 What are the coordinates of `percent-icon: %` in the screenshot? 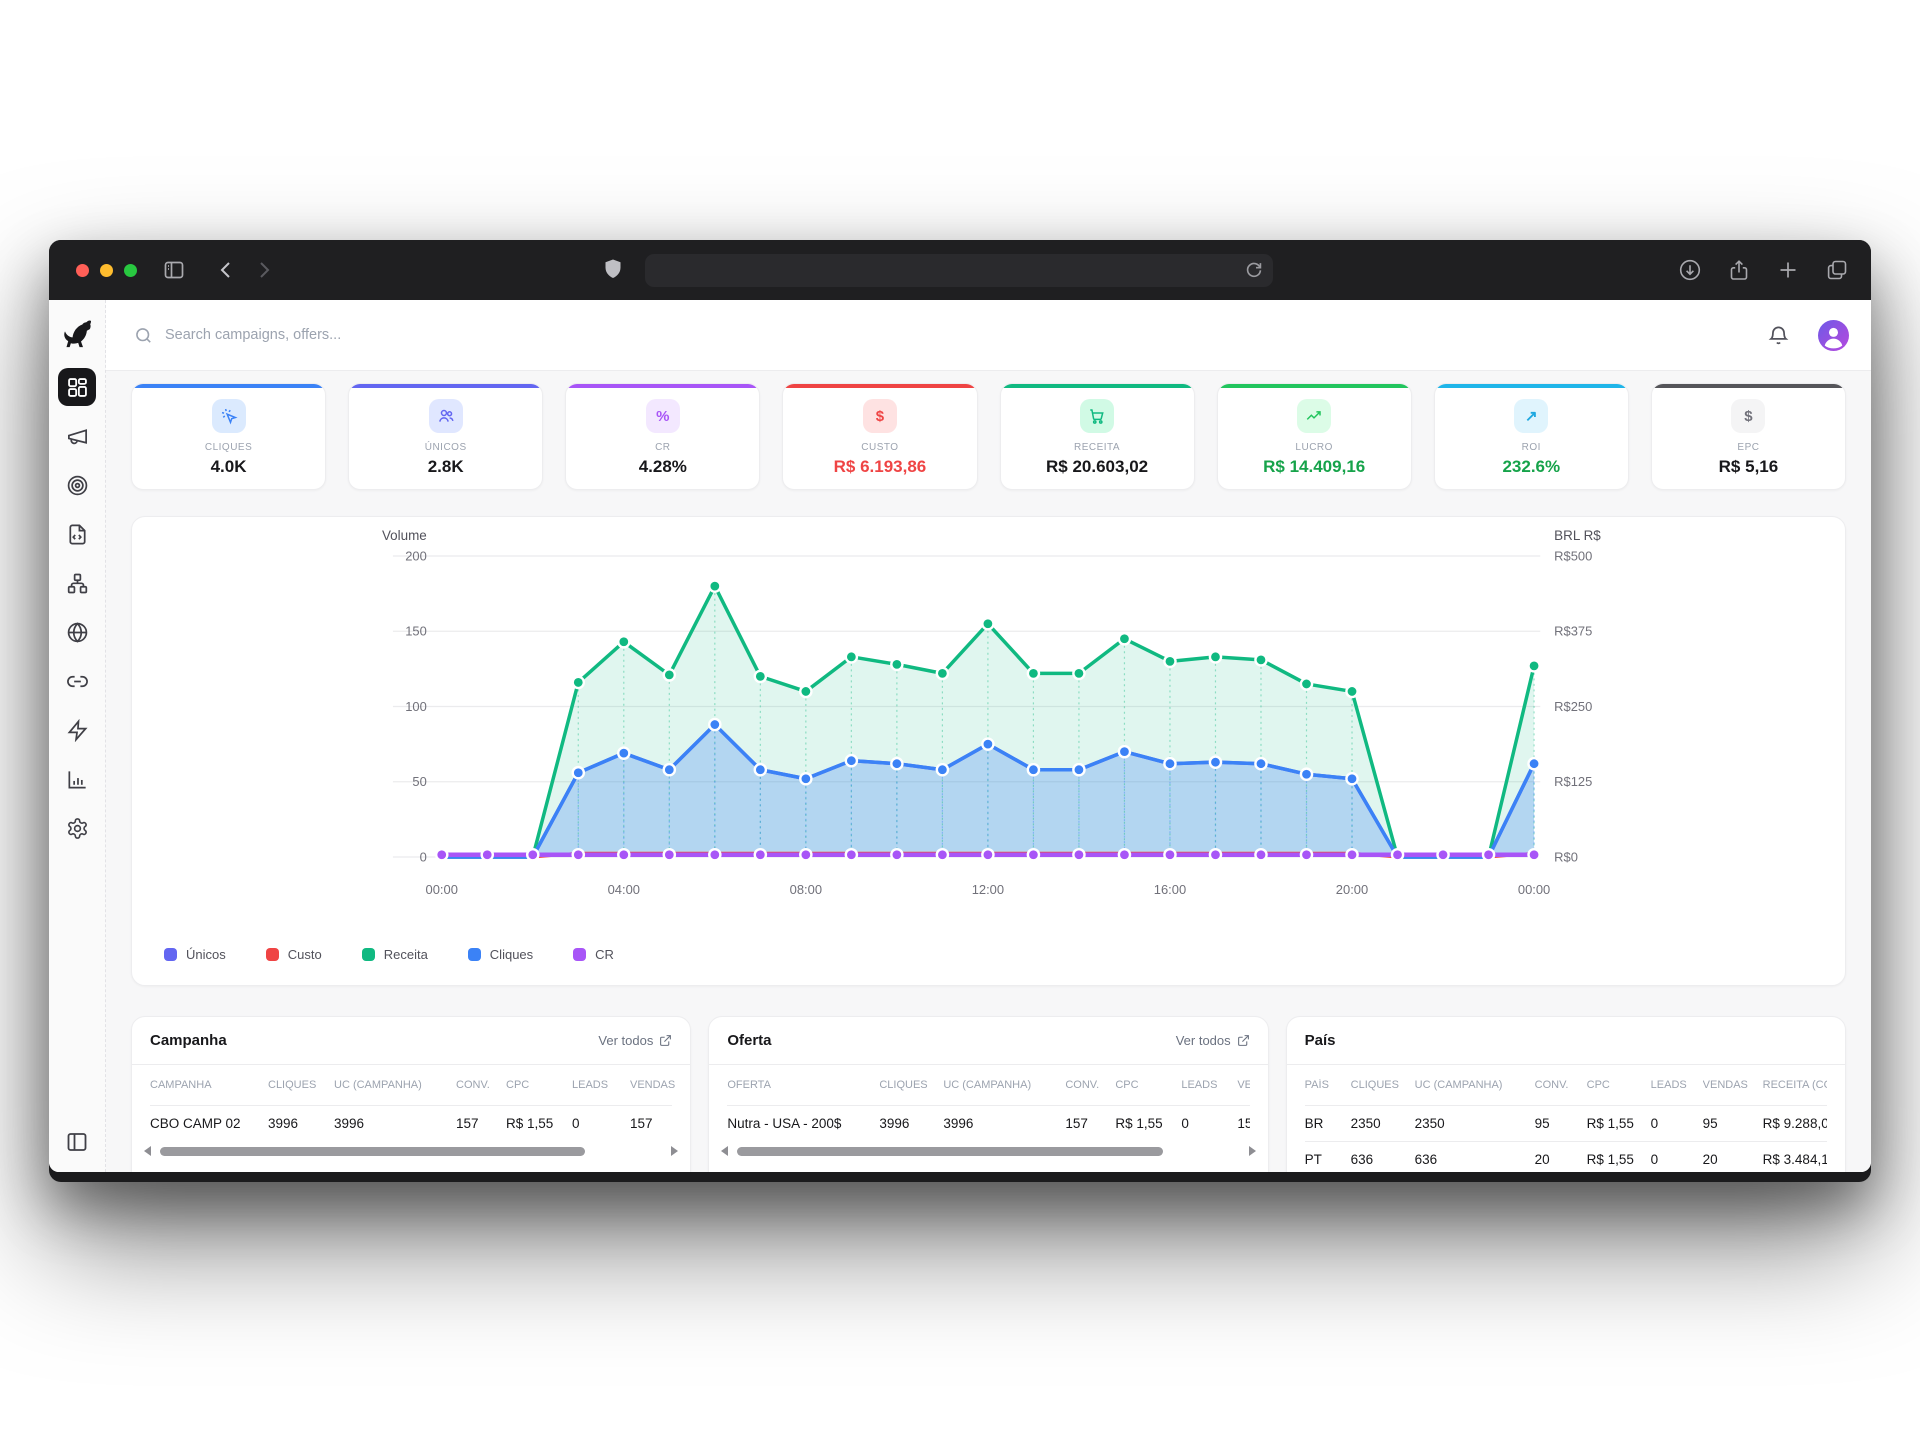 It's located at (662, 416).